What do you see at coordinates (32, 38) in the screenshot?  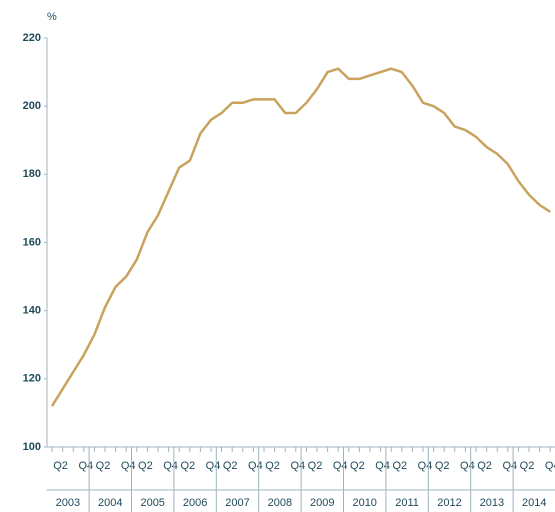 I see `y-tick-label: 220` at bounding box center [32, 38].